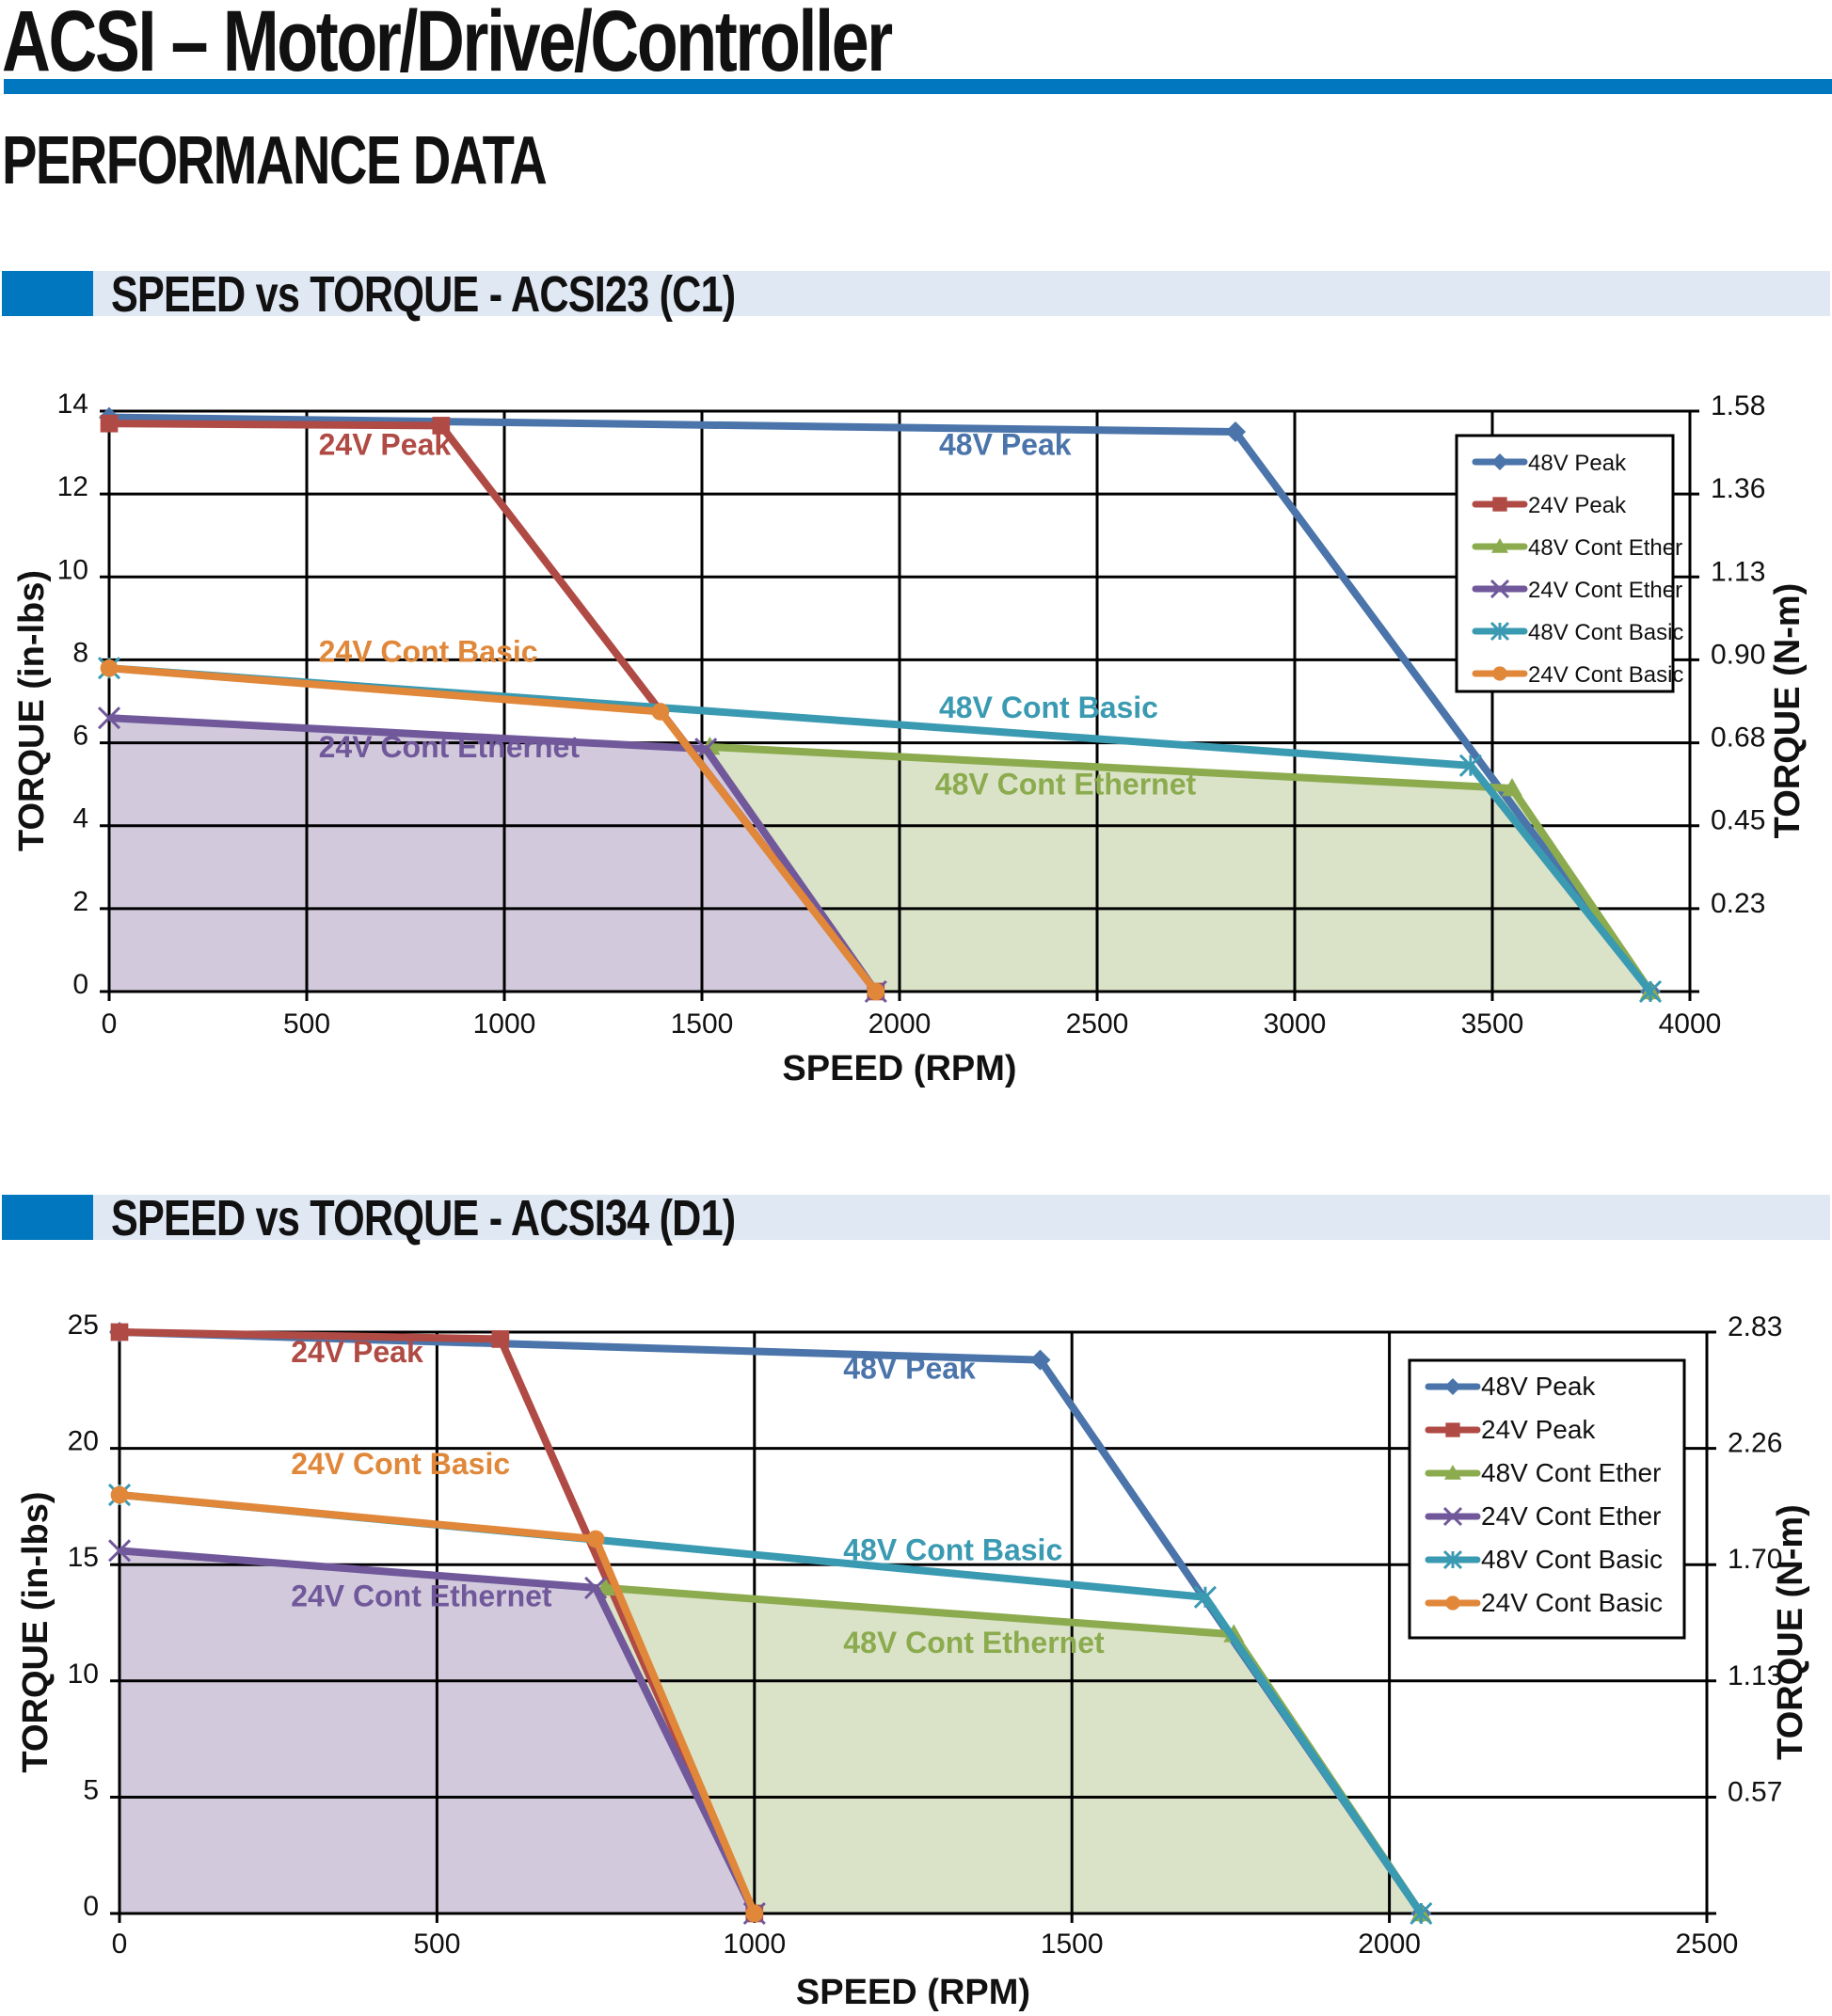 The width and height of the screenshot is (1832, 2016). What do you see at coordinates (436, 1733) in the screenshot?
I see `series-24v-cont-ether` at bounding box center [436, 1733].